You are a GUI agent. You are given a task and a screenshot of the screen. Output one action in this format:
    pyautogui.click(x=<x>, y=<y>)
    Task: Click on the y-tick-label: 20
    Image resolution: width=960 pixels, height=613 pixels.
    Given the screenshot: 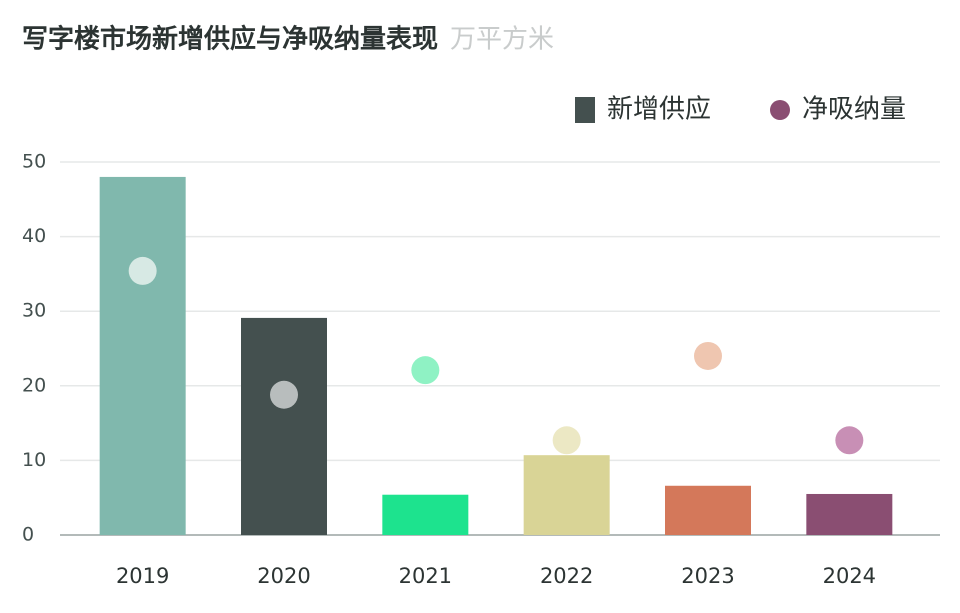 What is the action you would take?
    pyautogui.click(x=34, y=385)
    